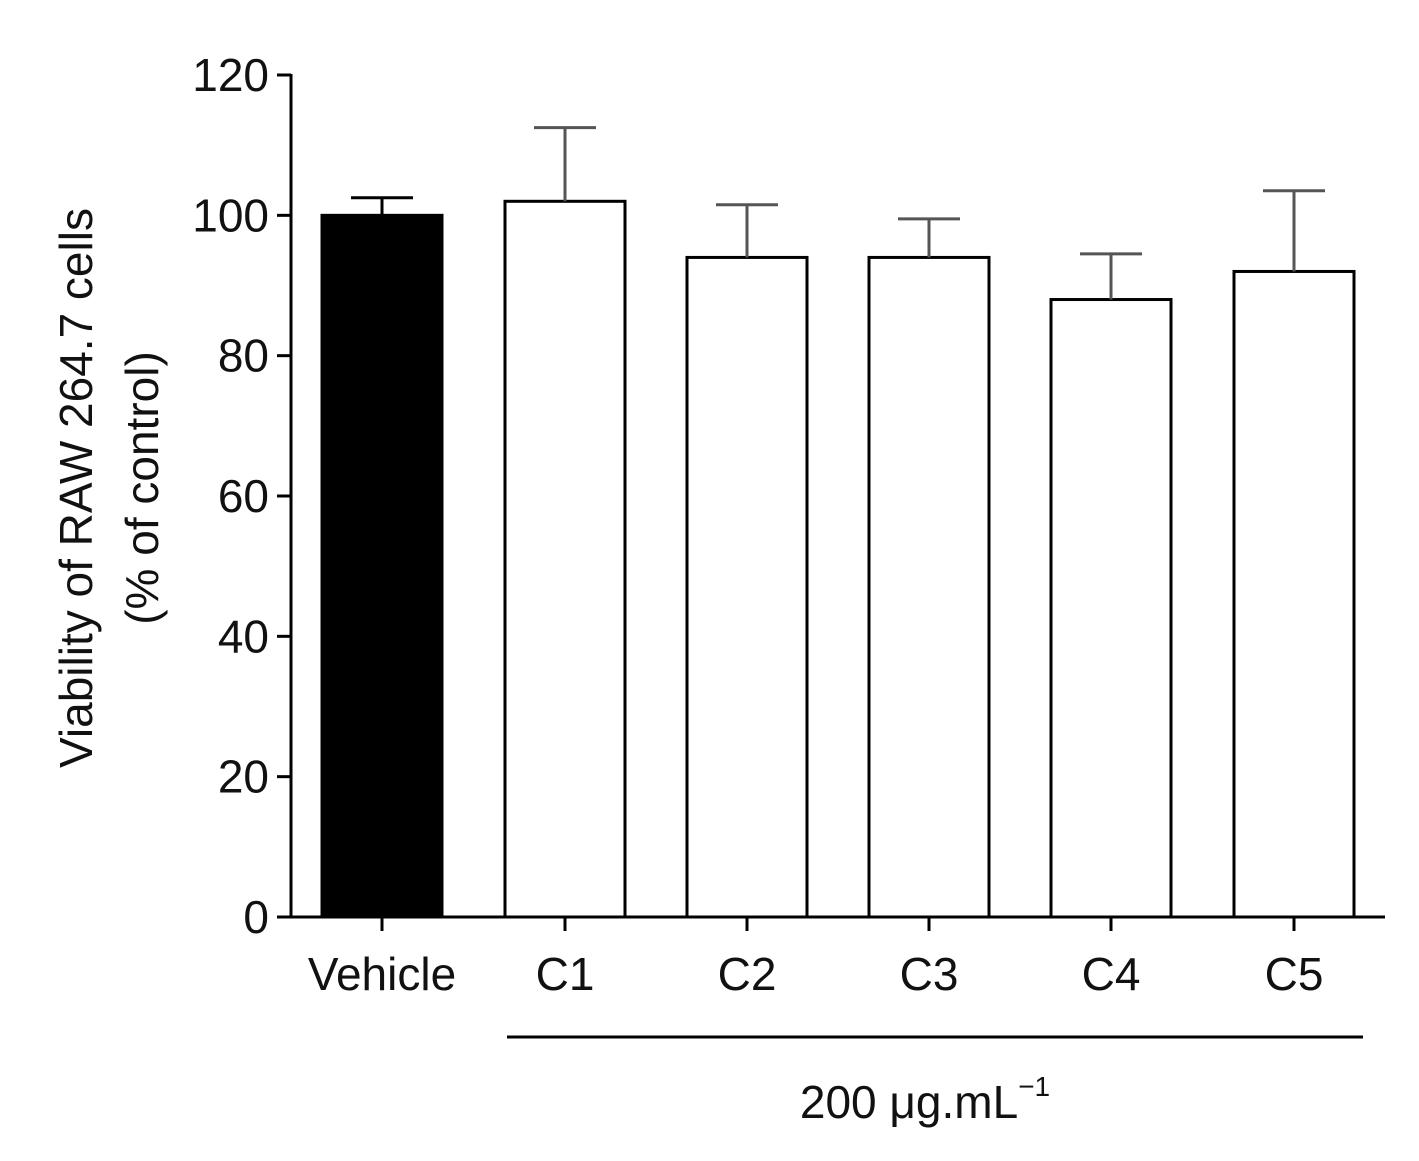 Image resolution: width=1419 pixels, height=1161 pixels. Describe the element at coordinates (382, 974) in the screenshot. I see `x-tick-label: Vehicle` at that location.